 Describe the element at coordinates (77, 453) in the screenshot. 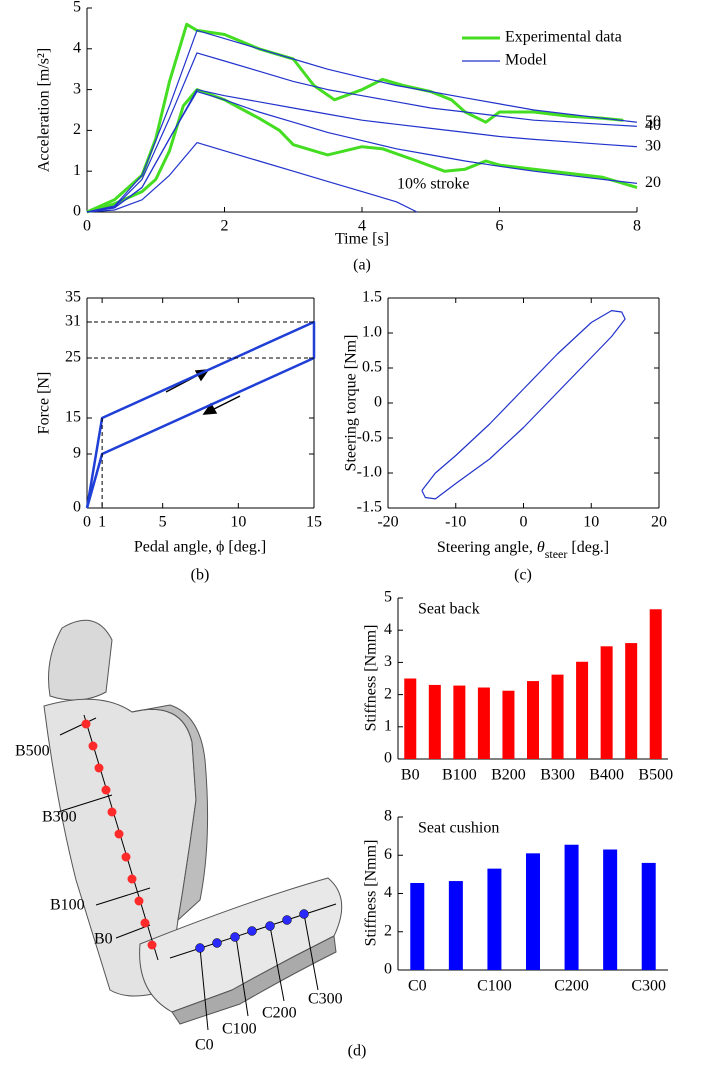

I see `y-tick-label: 9` at that location.